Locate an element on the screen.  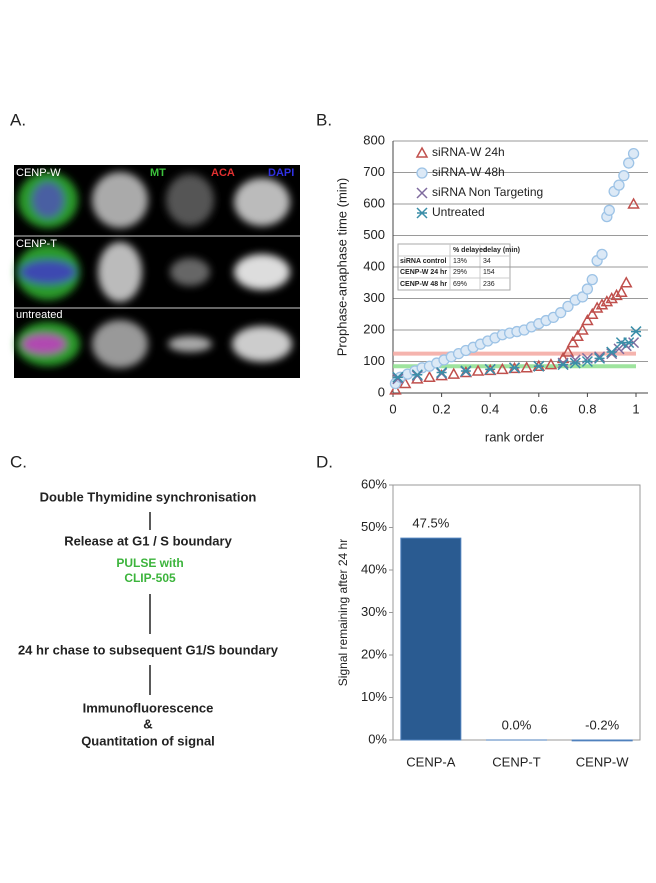
value-label: 0.0% is located at coordinates (517, 724).